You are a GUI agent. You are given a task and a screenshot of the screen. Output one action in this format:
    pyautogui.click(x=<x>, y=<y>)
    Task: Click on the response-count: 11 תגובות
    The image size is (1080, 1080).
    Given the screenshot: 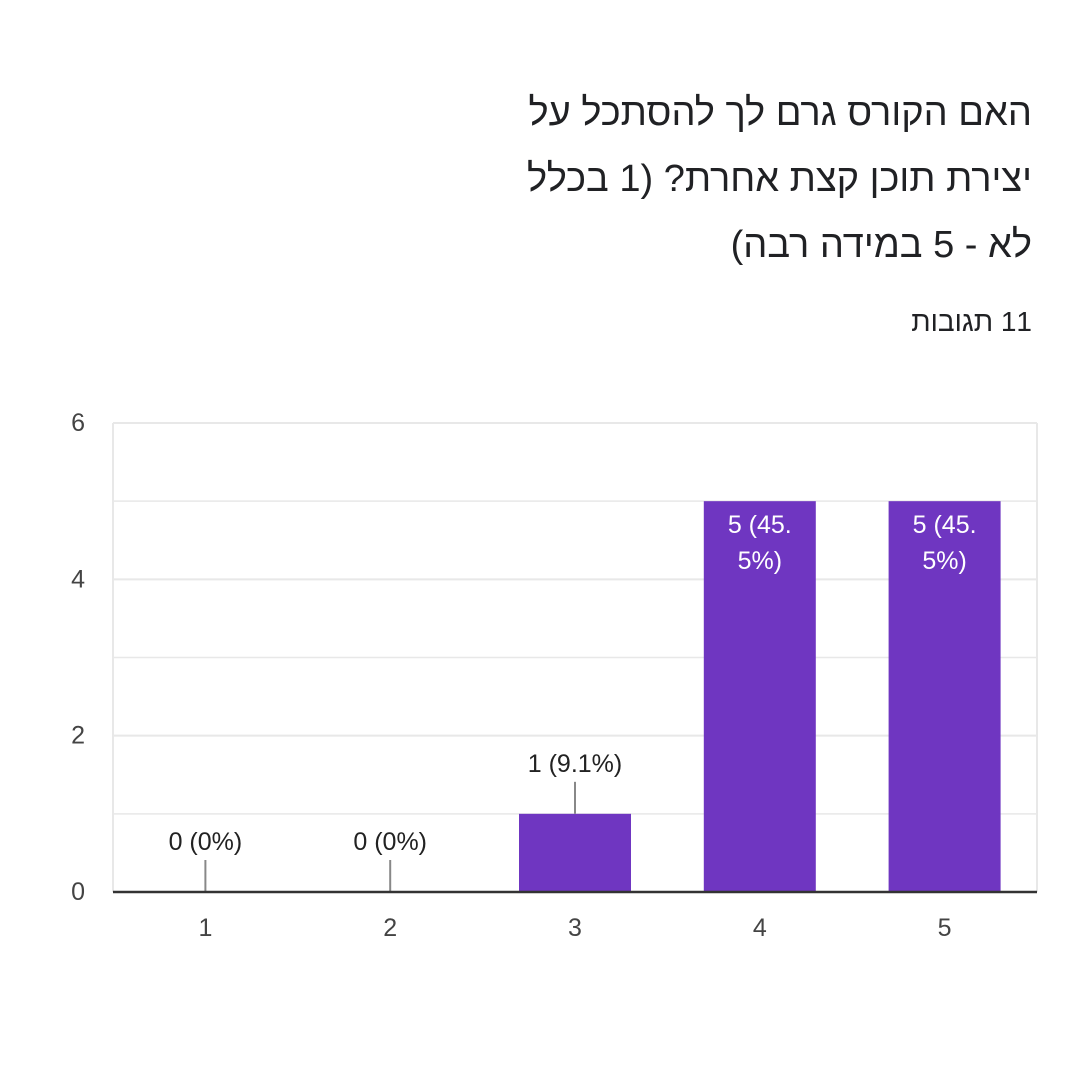 What is the action you would take?
    pyautogui.click(x=971, y=321)
    